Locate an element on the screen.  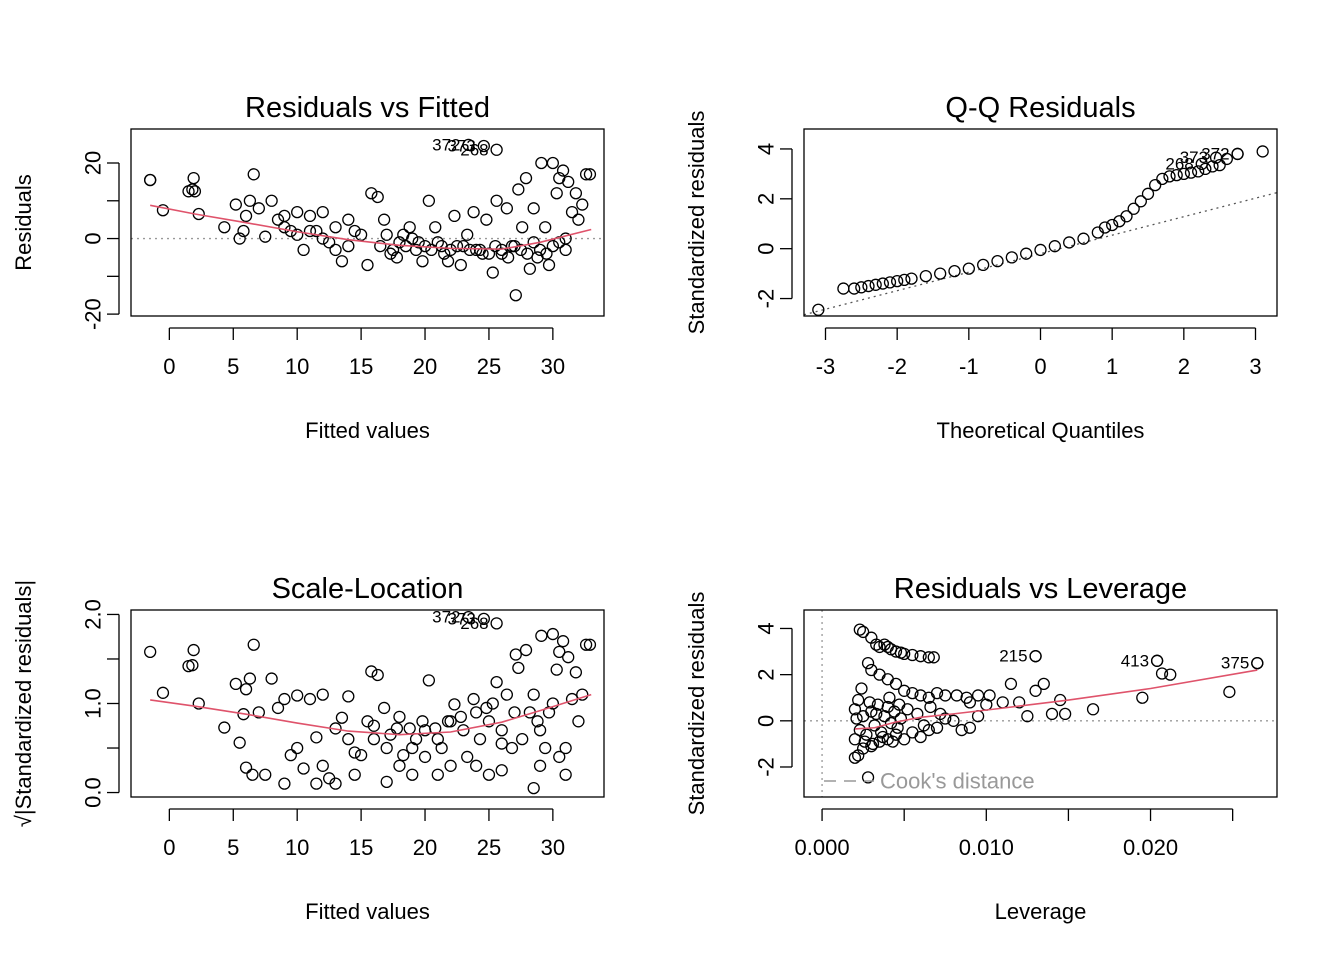
x-tick-label: 15 is located at coordinates (361, 847).